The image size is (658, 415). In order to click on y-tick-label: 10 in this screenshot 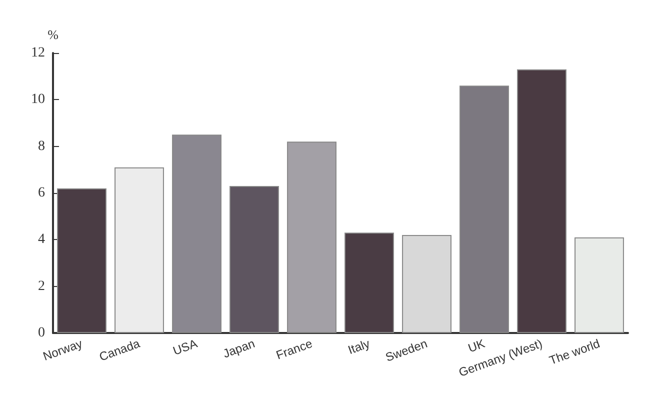, I will do `click(38, 100)`.